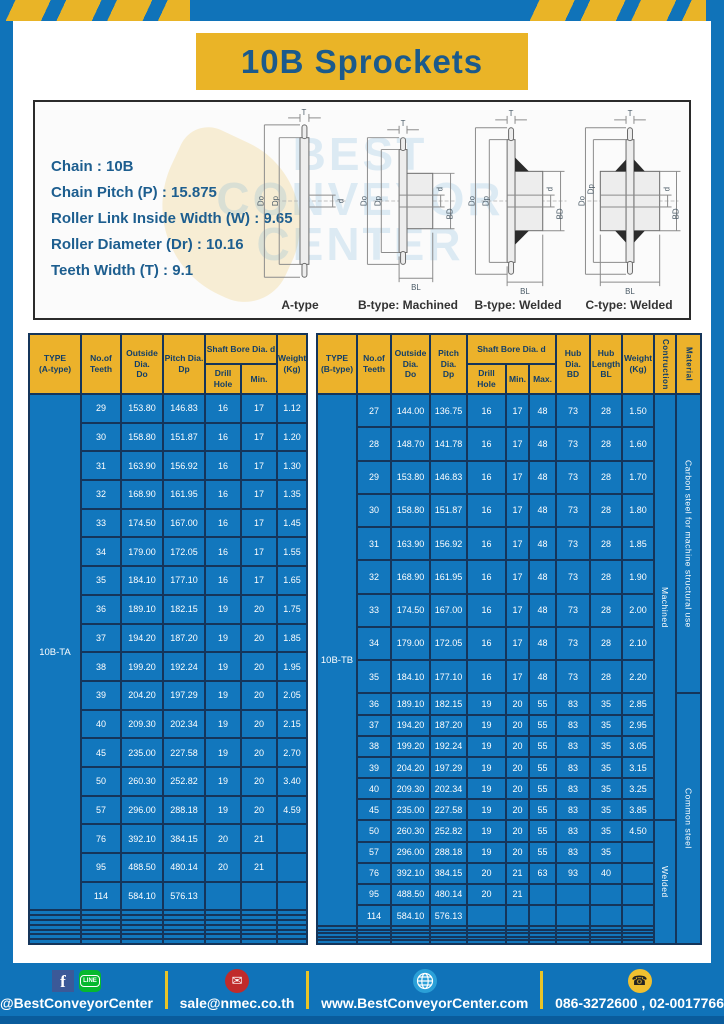 The height and width of the screenshot is (1024, 724). I want to click on col-header-type: TYPE (A-type), so click(55, 364).